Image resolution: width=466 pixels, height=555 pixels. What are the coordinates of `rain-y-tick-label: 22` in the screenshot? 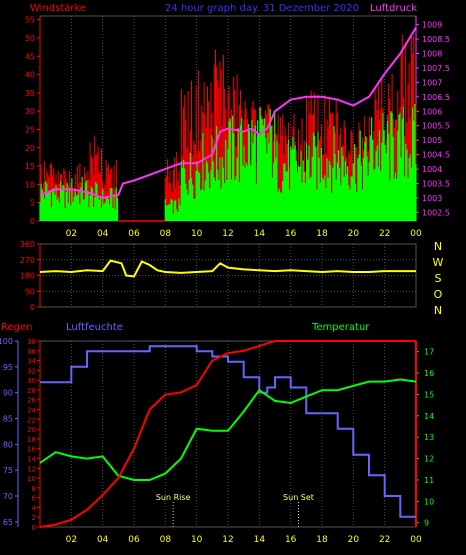 It's located at (31, 420).